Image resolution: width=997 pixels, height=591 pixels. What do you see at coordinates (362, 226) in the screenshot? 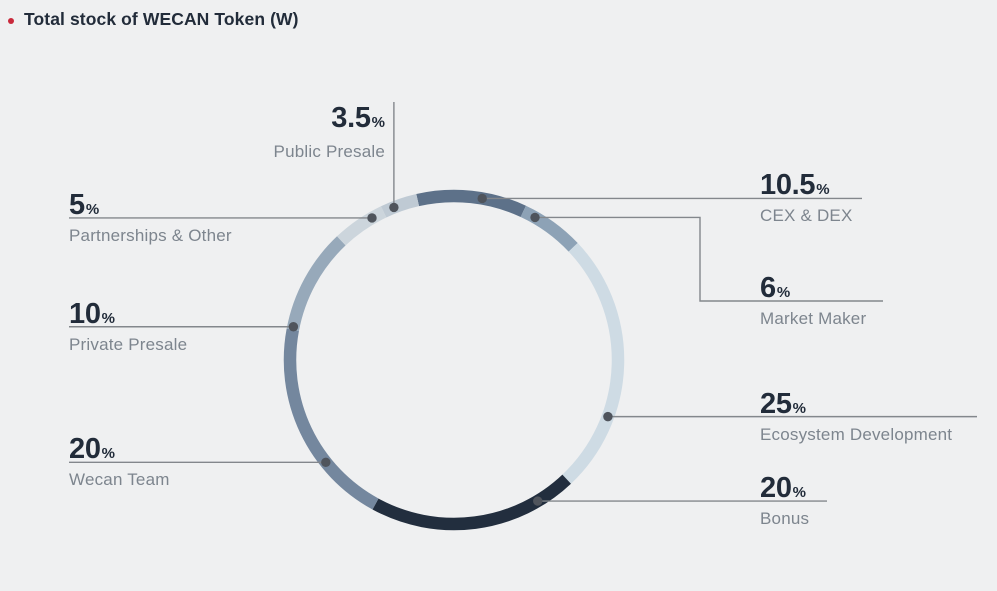
I see `donut-segment-partnerships` at bounding box center [362, 226].